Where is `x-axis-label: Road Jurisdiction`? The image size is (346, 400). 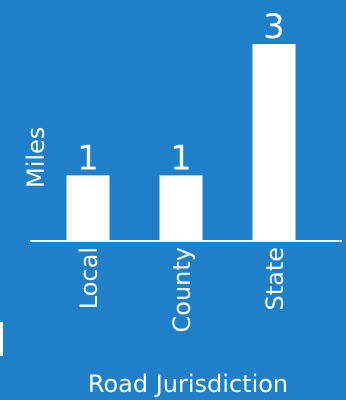 x-axis-label: Road Jurisdiction is located at coordinates (188, 384).